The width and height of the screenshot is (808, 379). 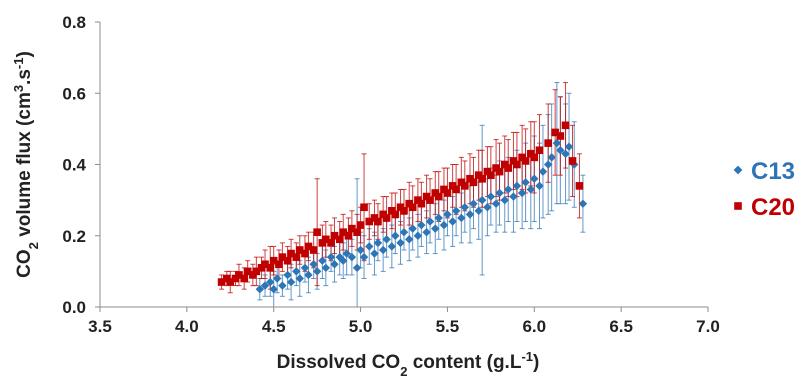 What do you see at coordinates (339, 362) in the screenshot?
I see `title-text: Dissolved CO` at bounding box center [339, 362].